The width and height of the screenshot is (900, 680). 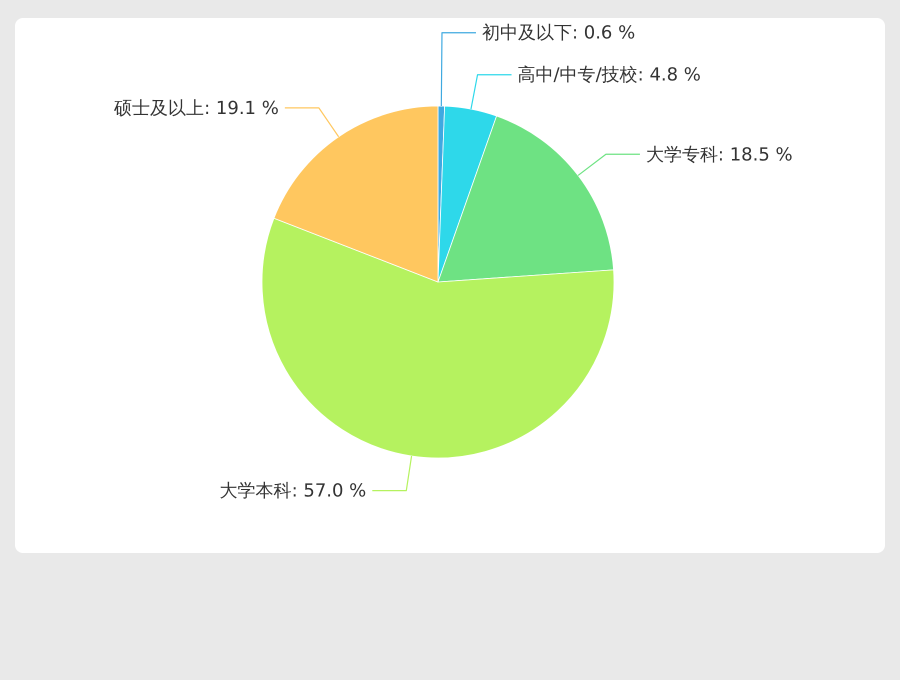 What do you see at coordinates (559, 33) in the screenshot?
I see `slice-label: 初中及以下: 0.6 %` at bounding box center [559, 33].